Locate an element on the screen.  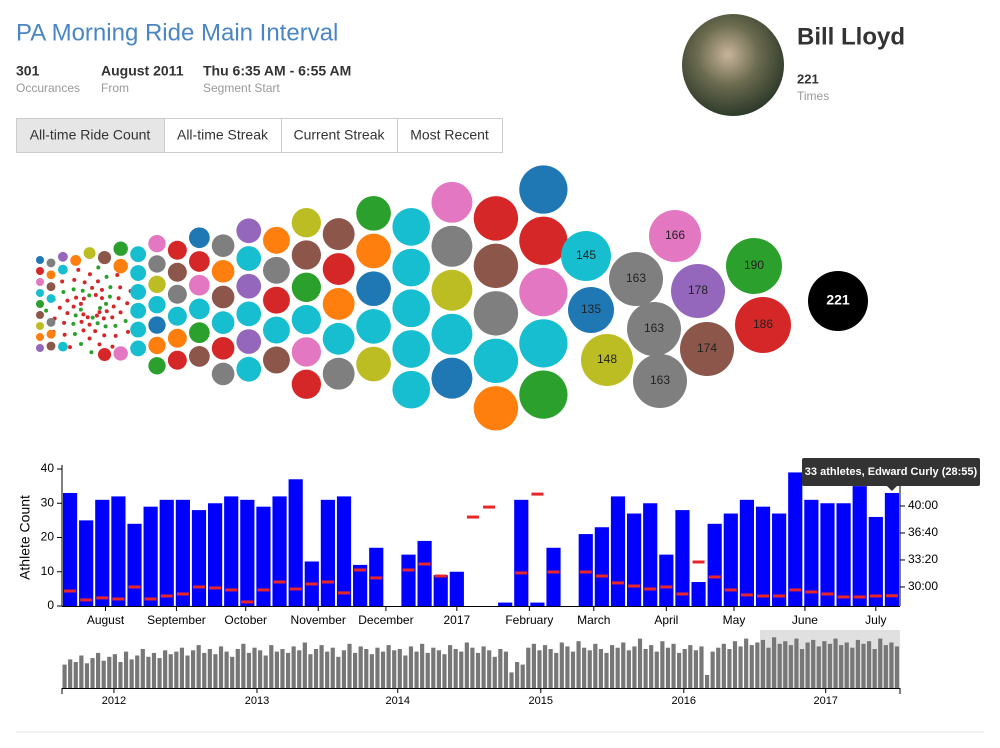
tab-label: All-time Streak is located at coordinates (223, 135).